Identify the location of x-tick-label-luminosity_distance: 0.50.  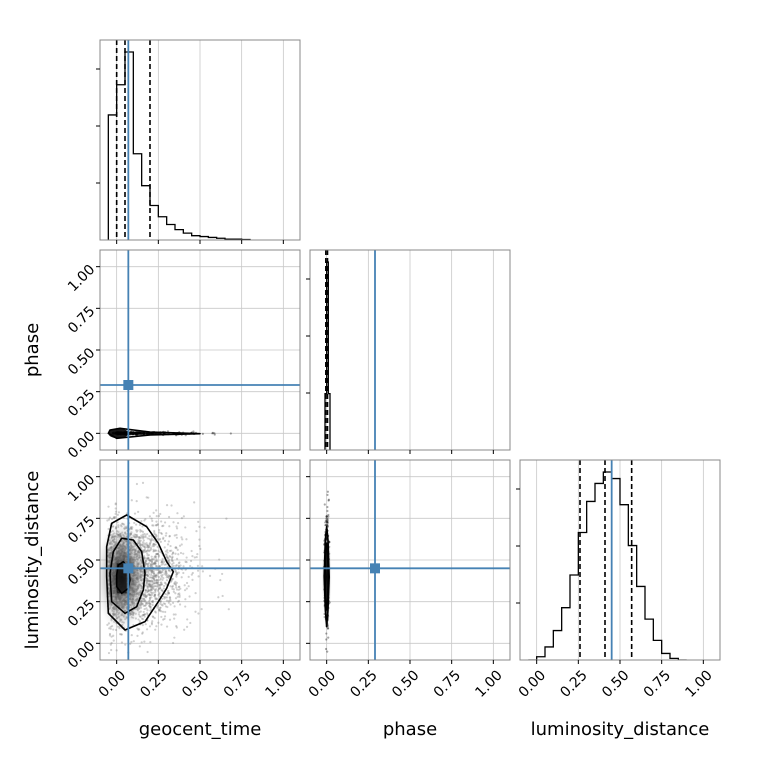
(615, 683).